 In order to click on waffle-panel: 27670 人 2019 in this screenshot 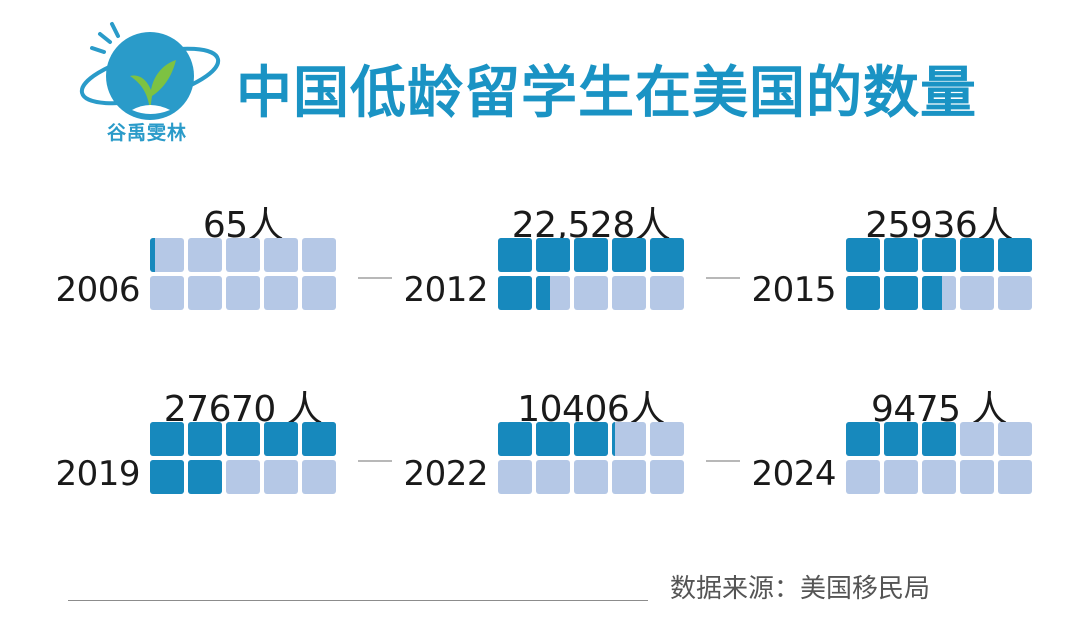, I will do `click(168, 450)`.